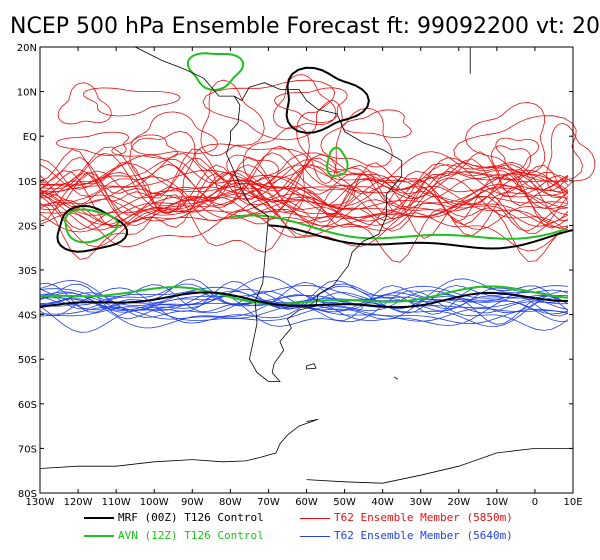  What do you see at coordinates (311, 366) in the screenshot?
I see `falklands-coastline` at bounding box center [311, 366].